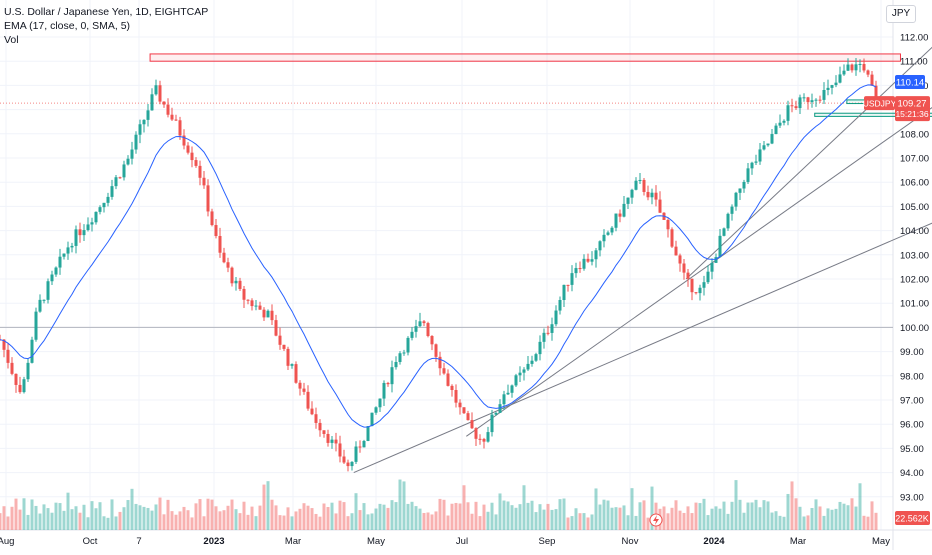  Describe the element at coordinates (910, 82) in the screenshot. I see `ema-price-tag` at that location.